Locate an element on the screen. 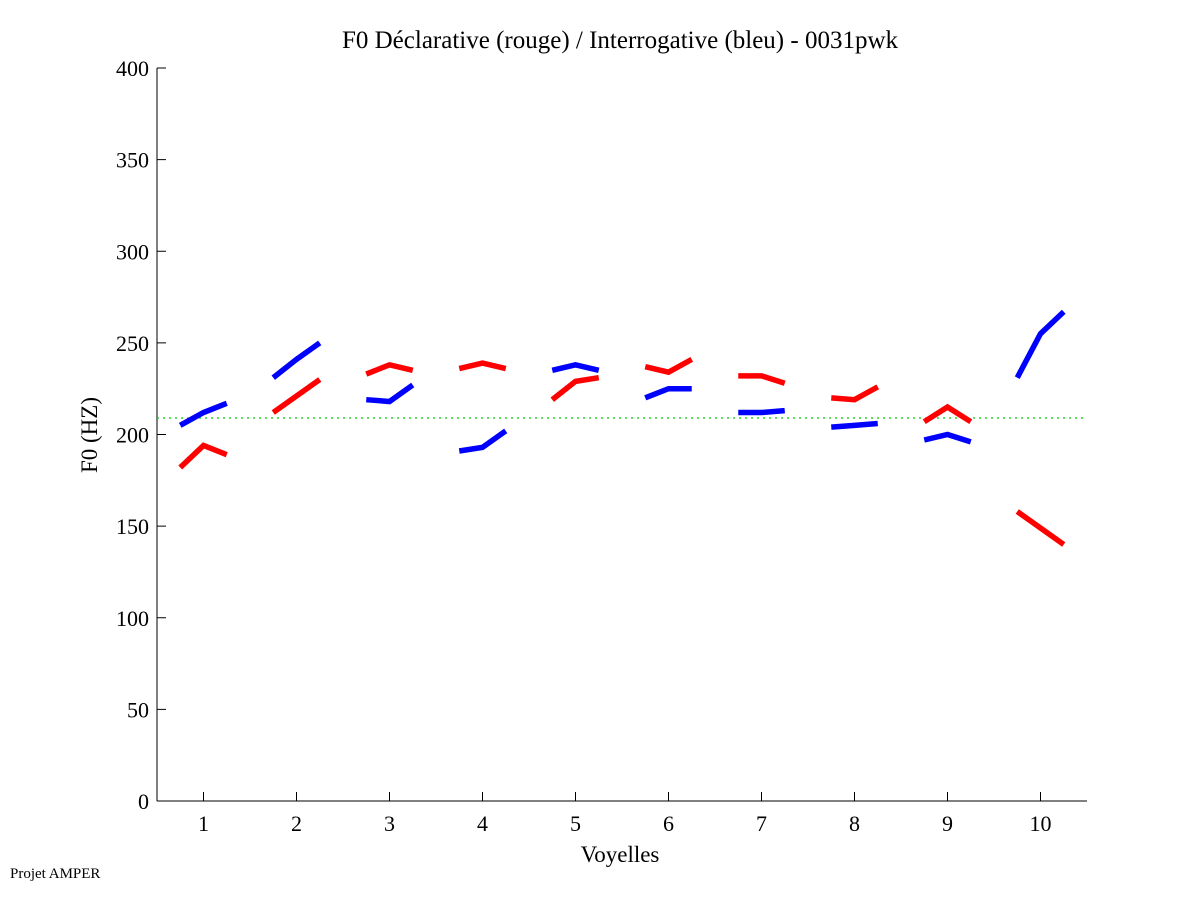 The width and height of the screenshot is (1201, 906). footer-label: Projet AMPER is located at coordinates (55, 874).